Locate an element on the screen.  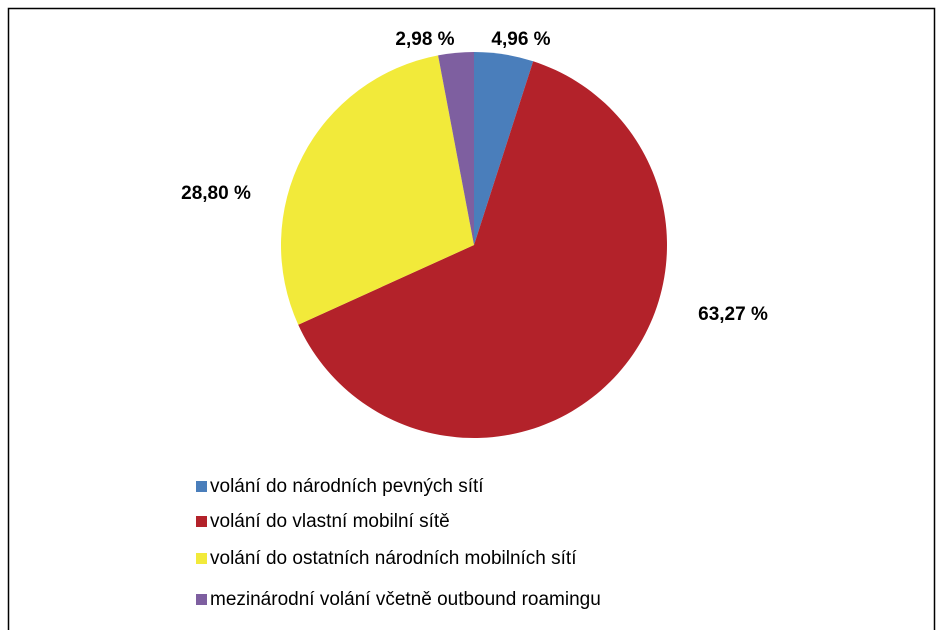
legend-label: volání do národních pevných sítí is located at coordinates (347, 486).